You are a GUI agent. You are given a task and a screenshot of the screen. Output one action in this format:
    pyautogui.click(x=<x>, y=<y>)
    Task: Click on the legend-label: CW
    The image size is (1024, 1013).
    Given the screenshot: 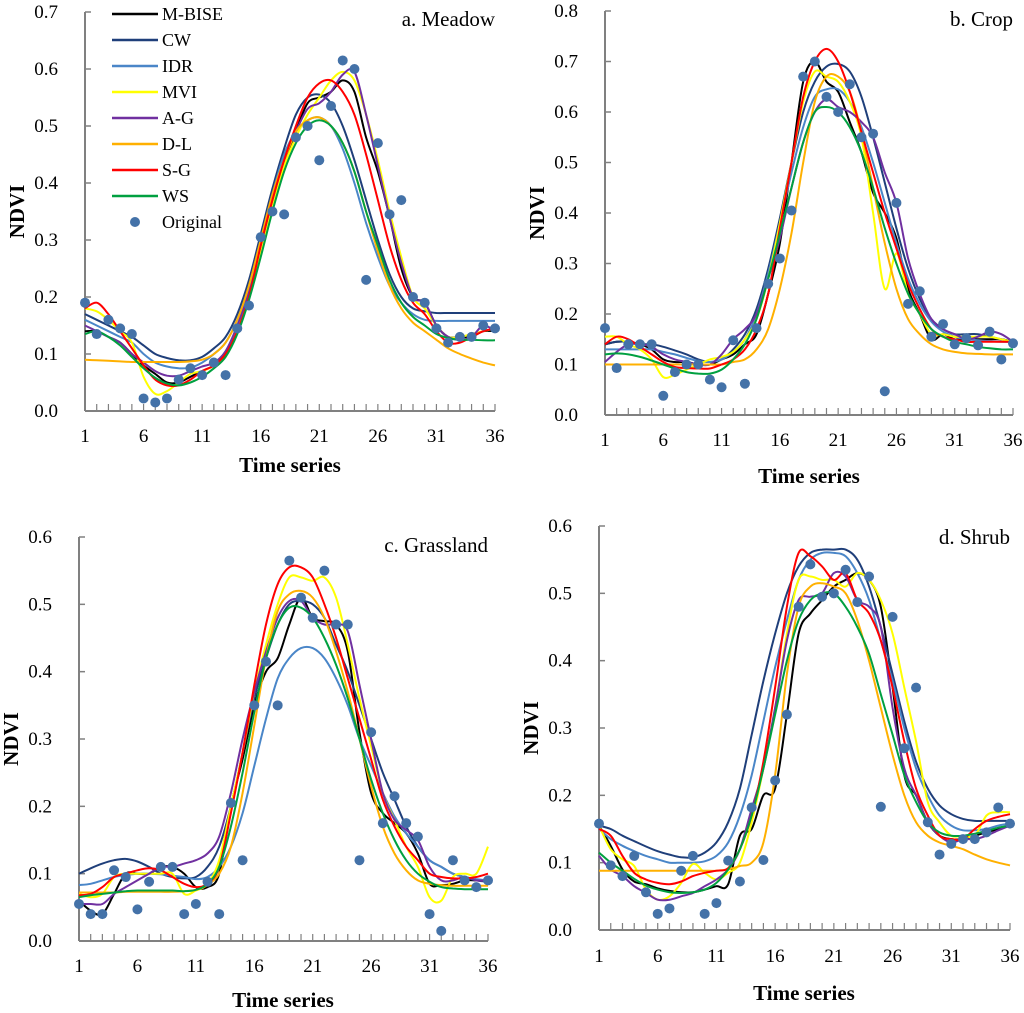 What is the action you would take?
    pyautogui.click(x=176, y=40)
    